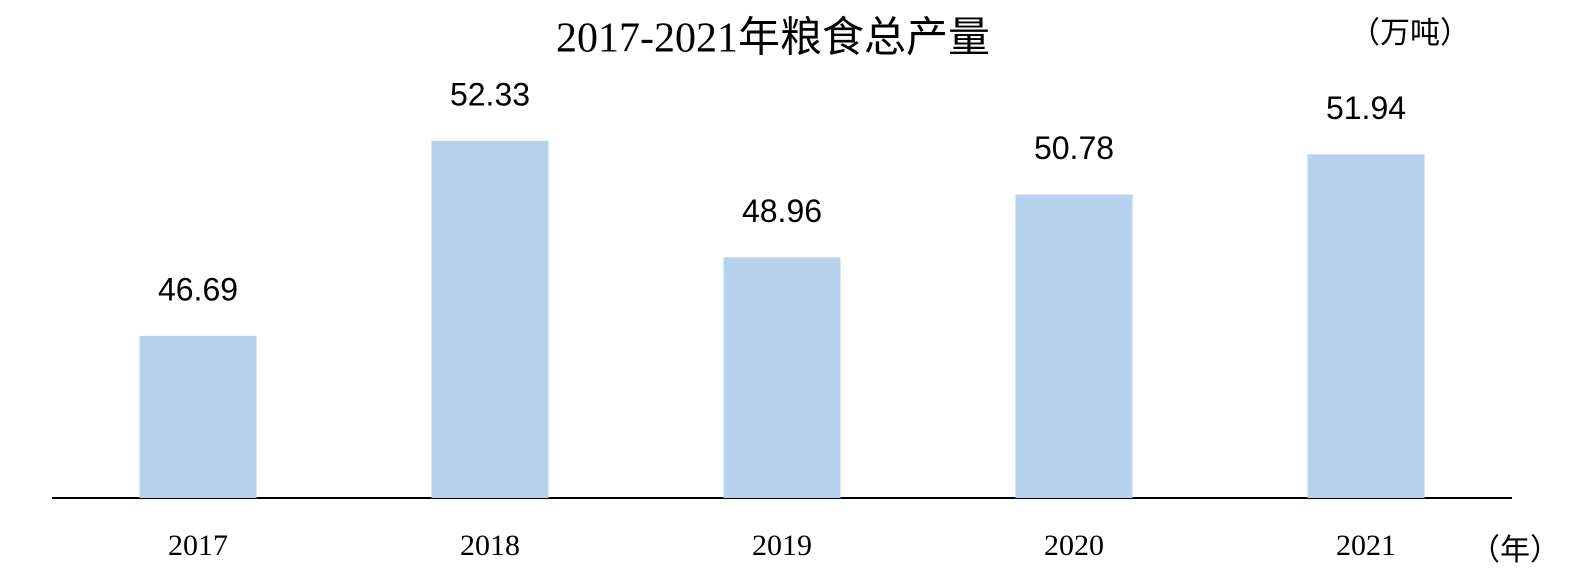 The image size is (1575, 582). What do you see at coordinates (1074, 148) in the screenshot?
I see `value-label: 50.78` at bounding box center [1074, 148].